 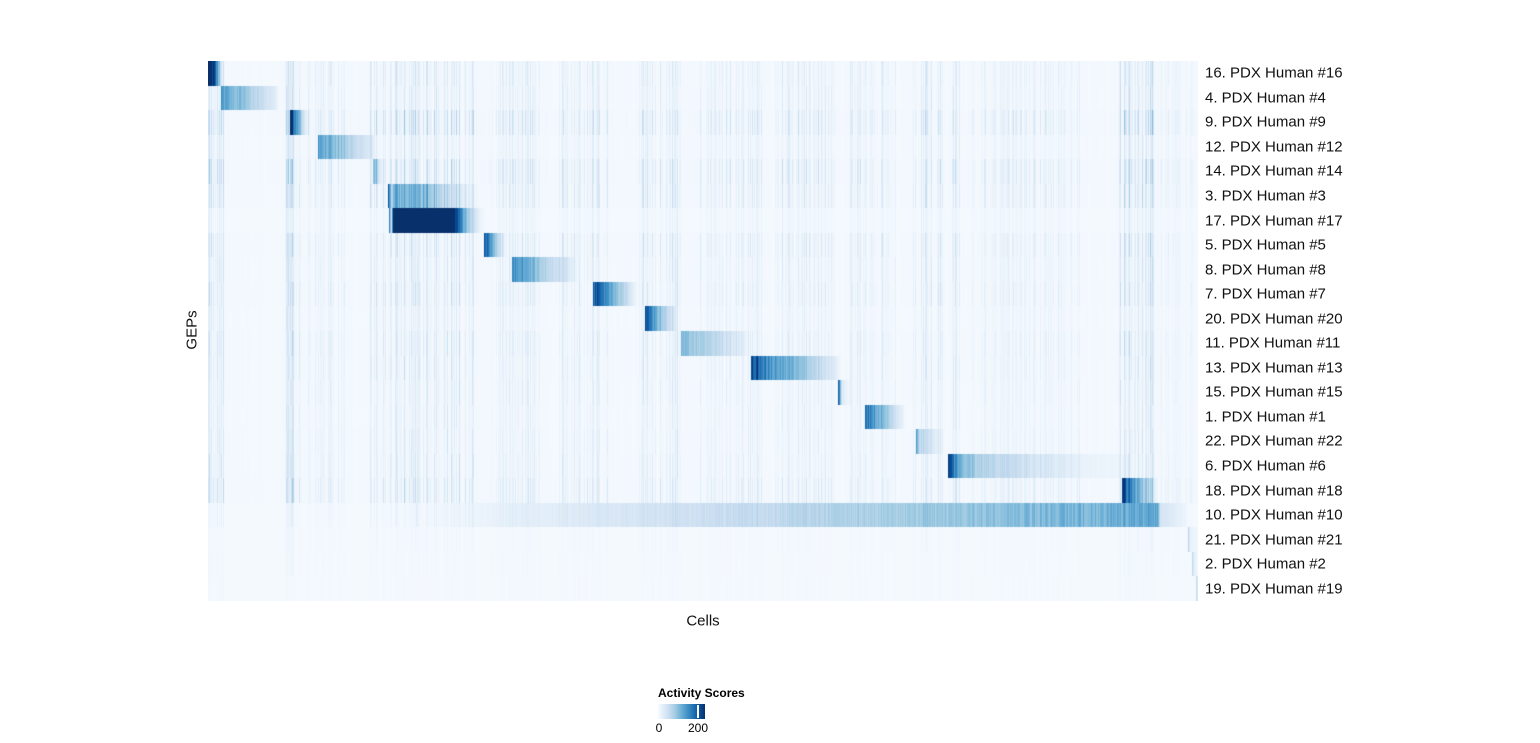 What do you see at coordinates (1273, 343) in the screenshot?
I see `row-label: 11. PDX Human #11` at bounding box center [1273, 343].